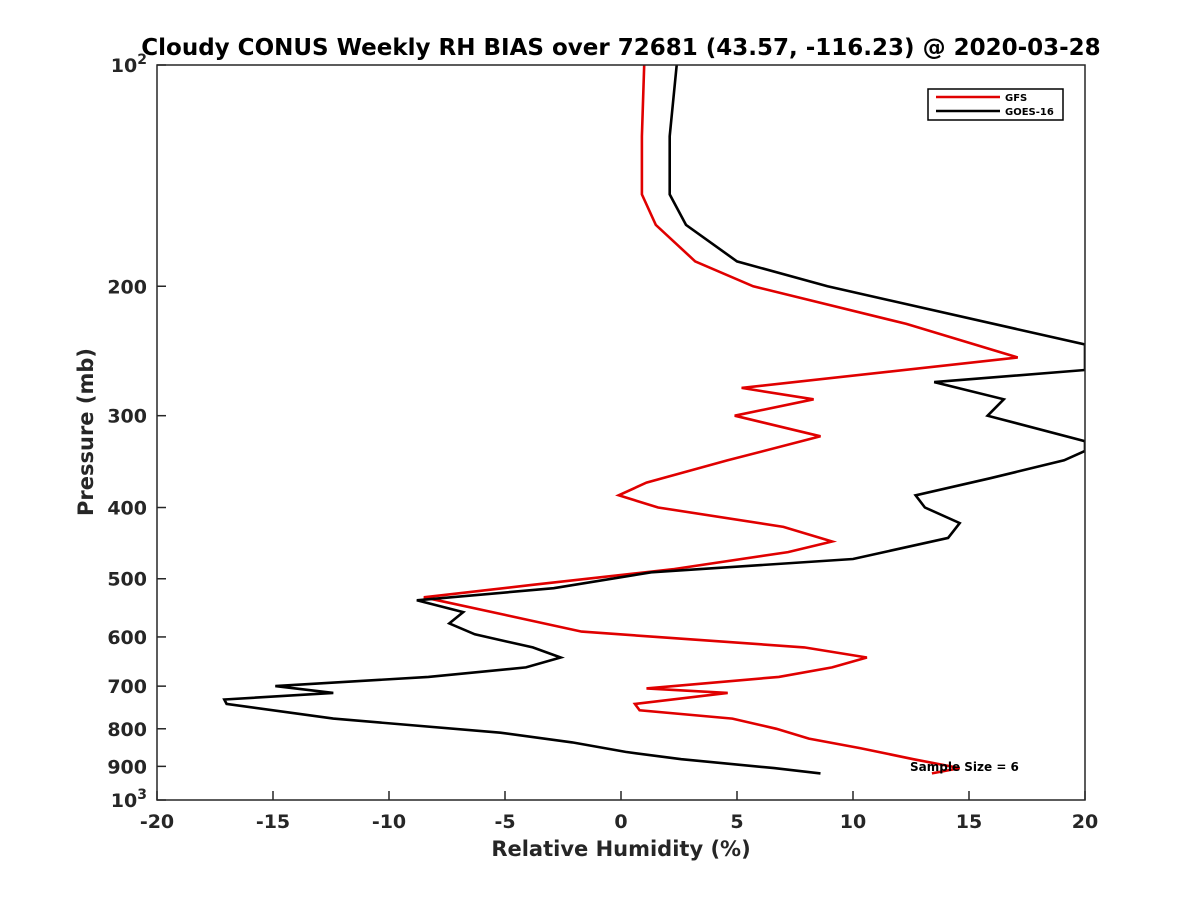 The height and width of the screenshot is (900, 1200). I want to click on y-tick-label: 700, so click(127, 687).